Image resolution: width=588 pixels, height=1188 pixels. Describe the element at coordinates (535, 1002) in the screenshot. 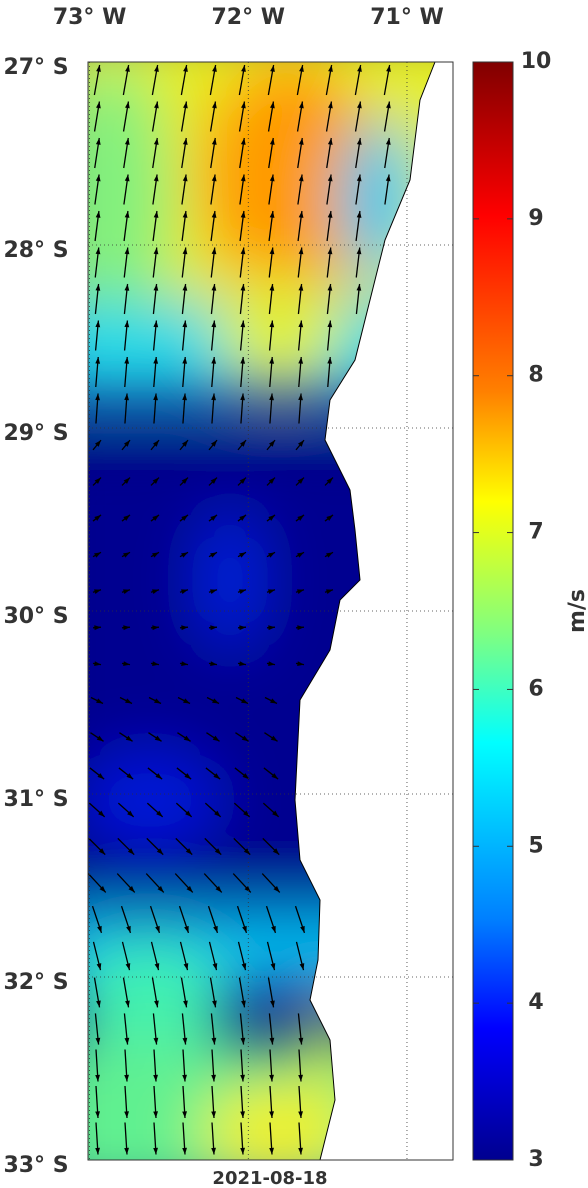

I see `colorbar-tick-label: 4` at that location.